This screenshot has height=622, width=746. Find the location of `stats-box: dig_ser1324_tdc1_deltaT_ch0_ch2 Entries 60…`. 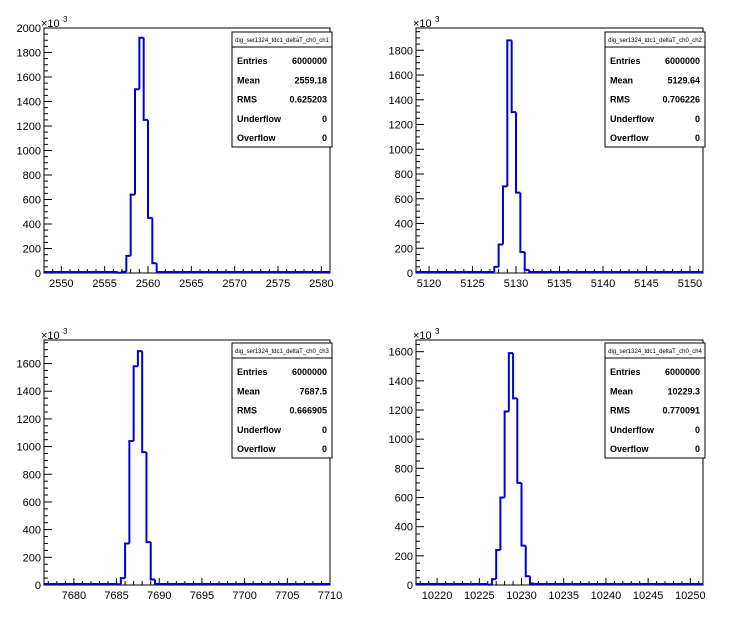

stats-box: dig_ser1324_tdc1_deltaT_ch0_ch2 Entries 60… is located at coordinates (655, 89).